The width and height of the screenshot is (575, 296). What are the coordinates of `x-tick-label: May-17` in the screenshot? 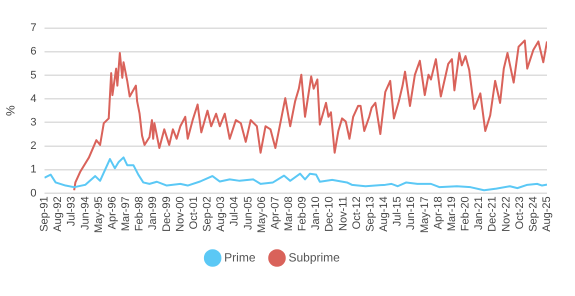 It's located at (424, 215).